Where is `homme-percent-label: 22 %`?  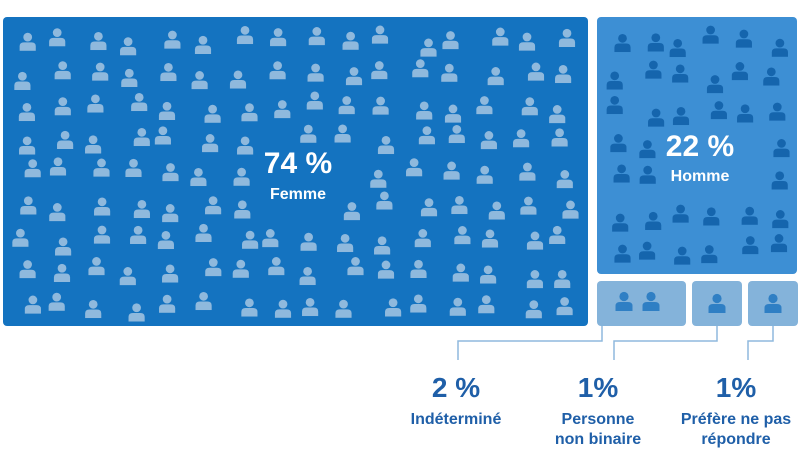
homme-percent-label: 22 % is located at coordinates (700, 146).